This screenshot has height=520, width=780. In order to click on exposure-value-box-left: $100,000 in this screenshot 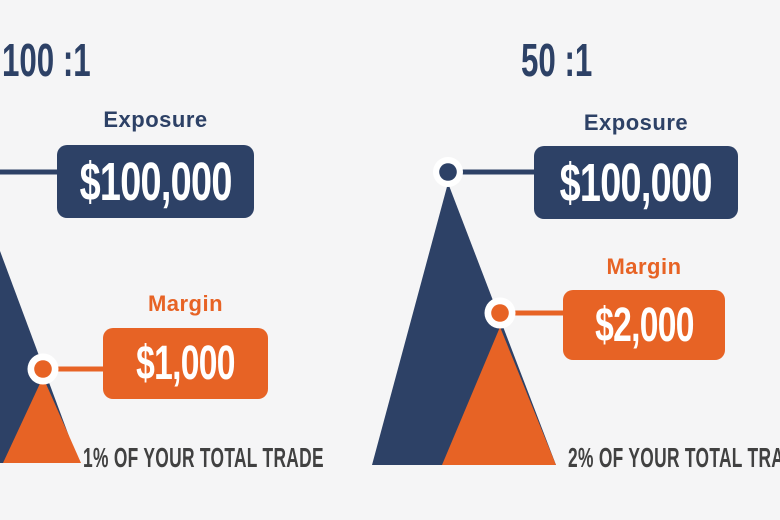, I will do `click(155, 181)`.